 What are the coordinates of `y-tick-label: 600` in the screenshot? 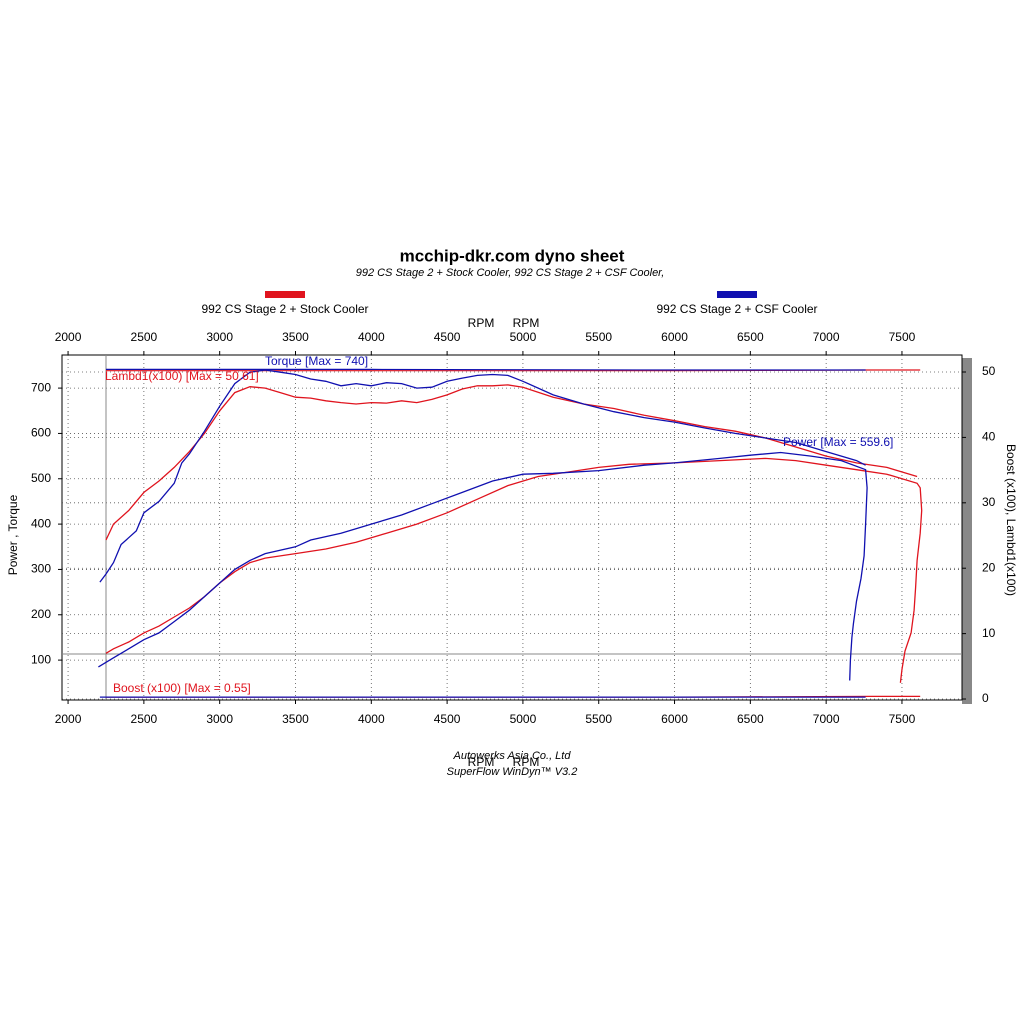 It's located at (41, 433).